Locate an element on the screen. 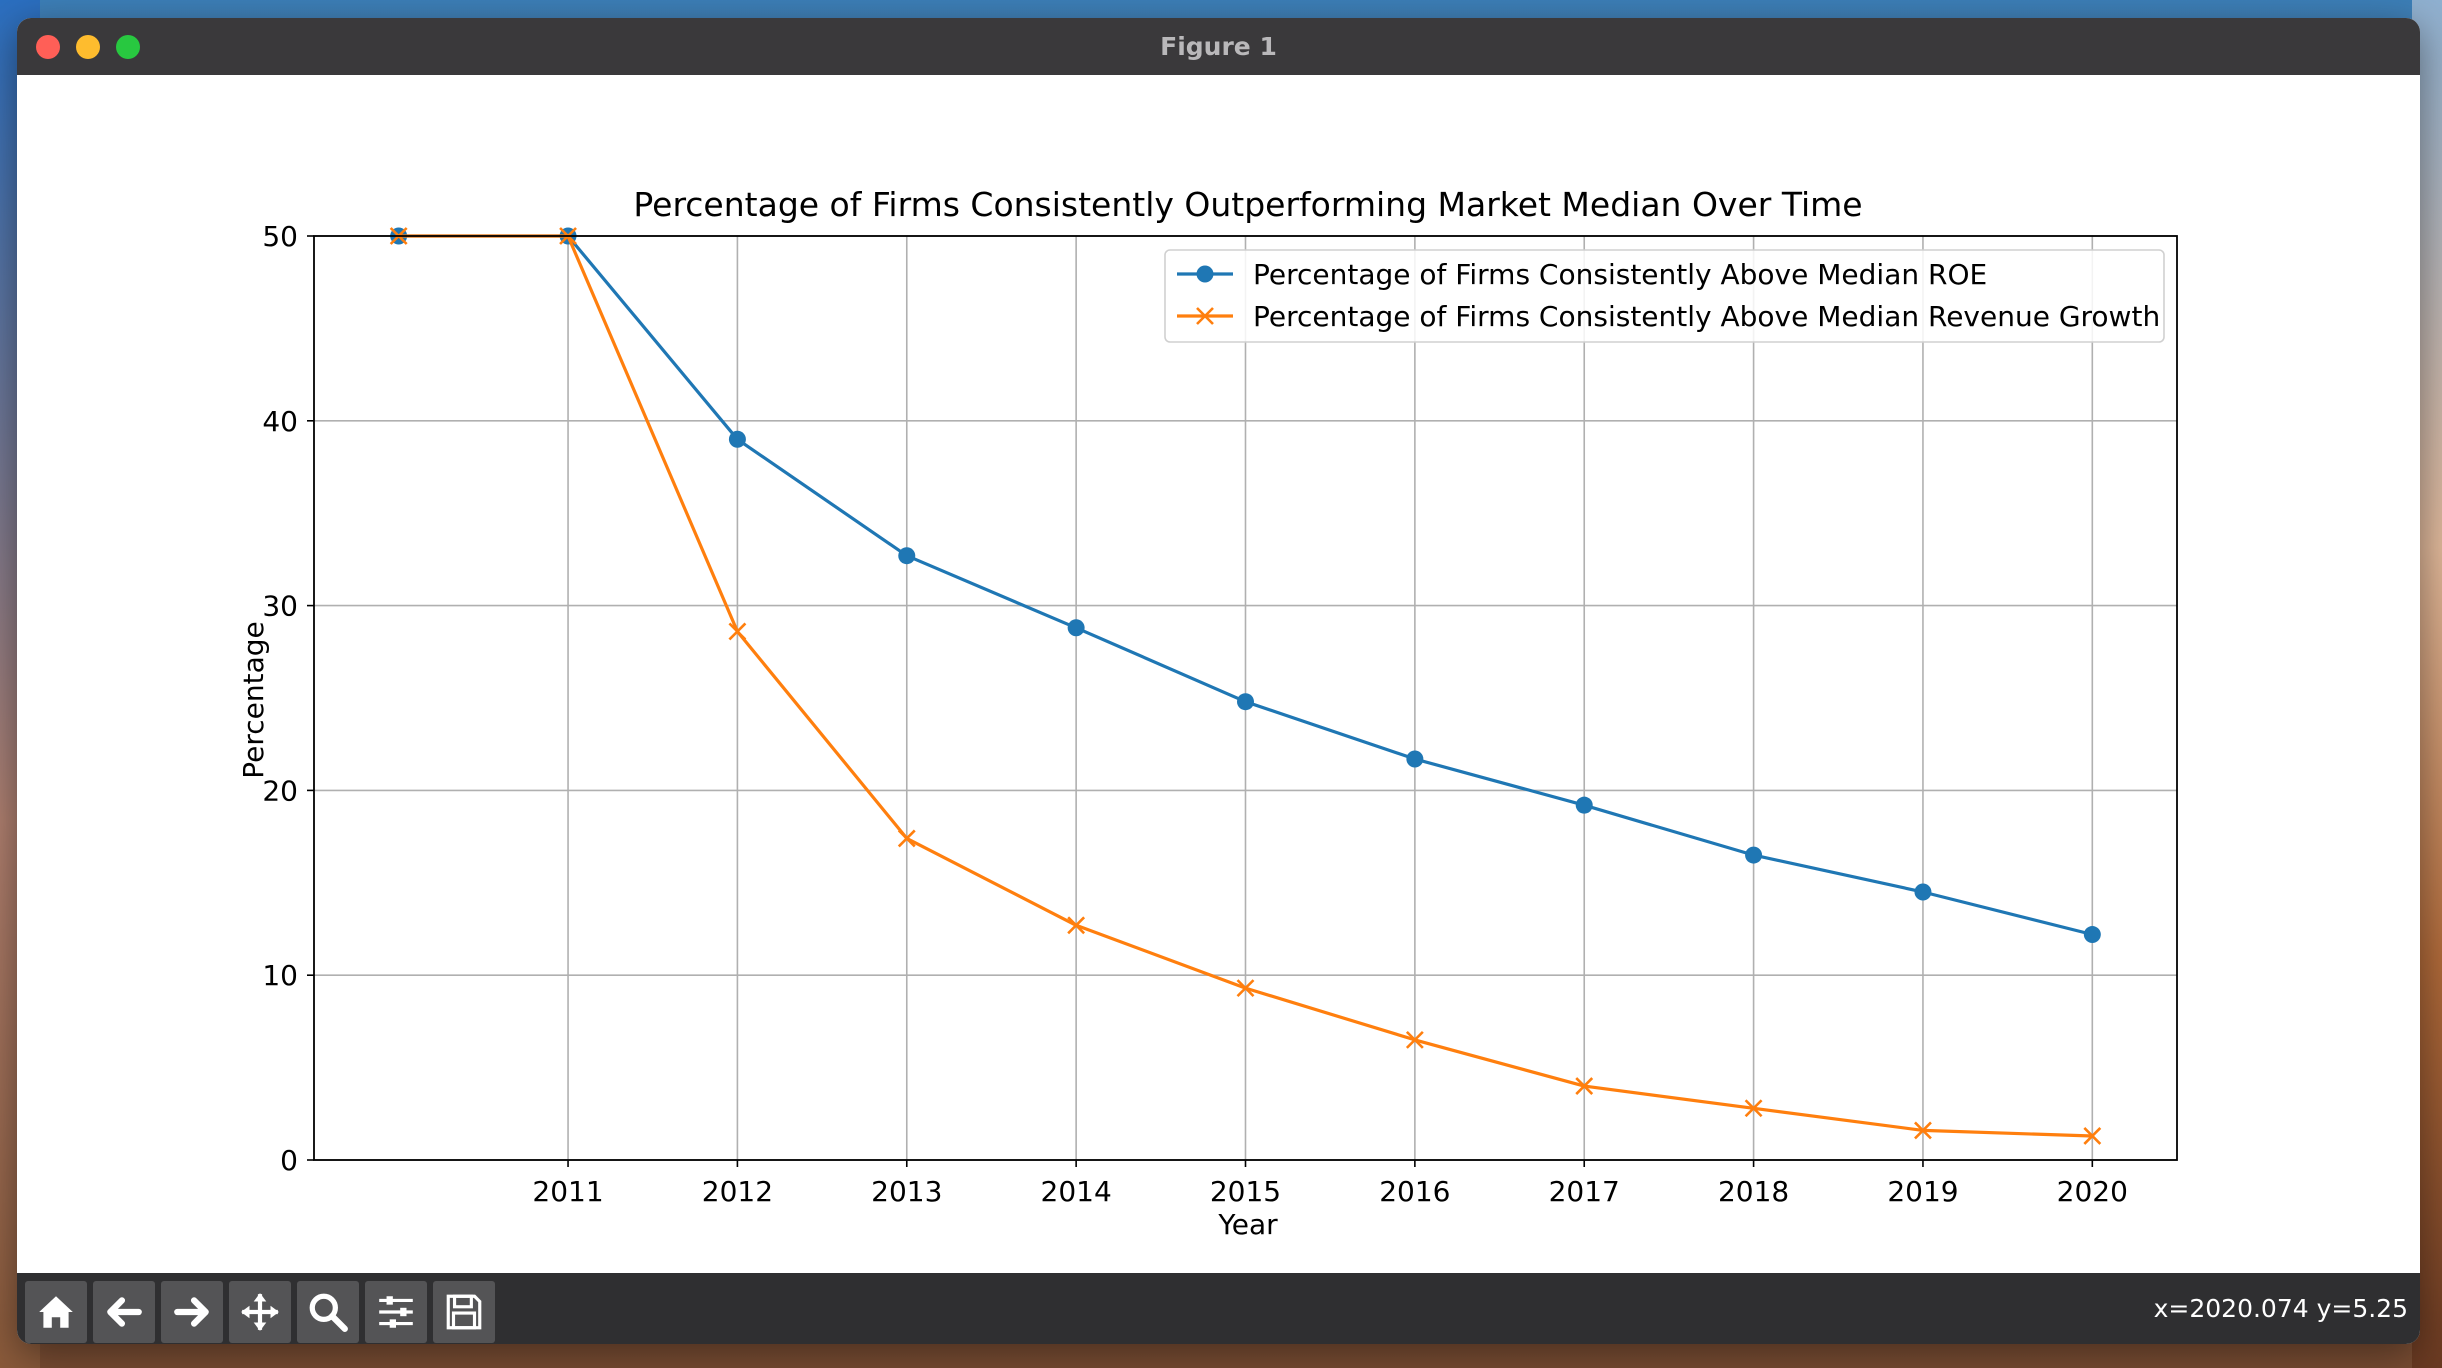 The height and width of the screenshot is (1368, 2442). y-tick-label: 20 is located at coordinates (280, 790).